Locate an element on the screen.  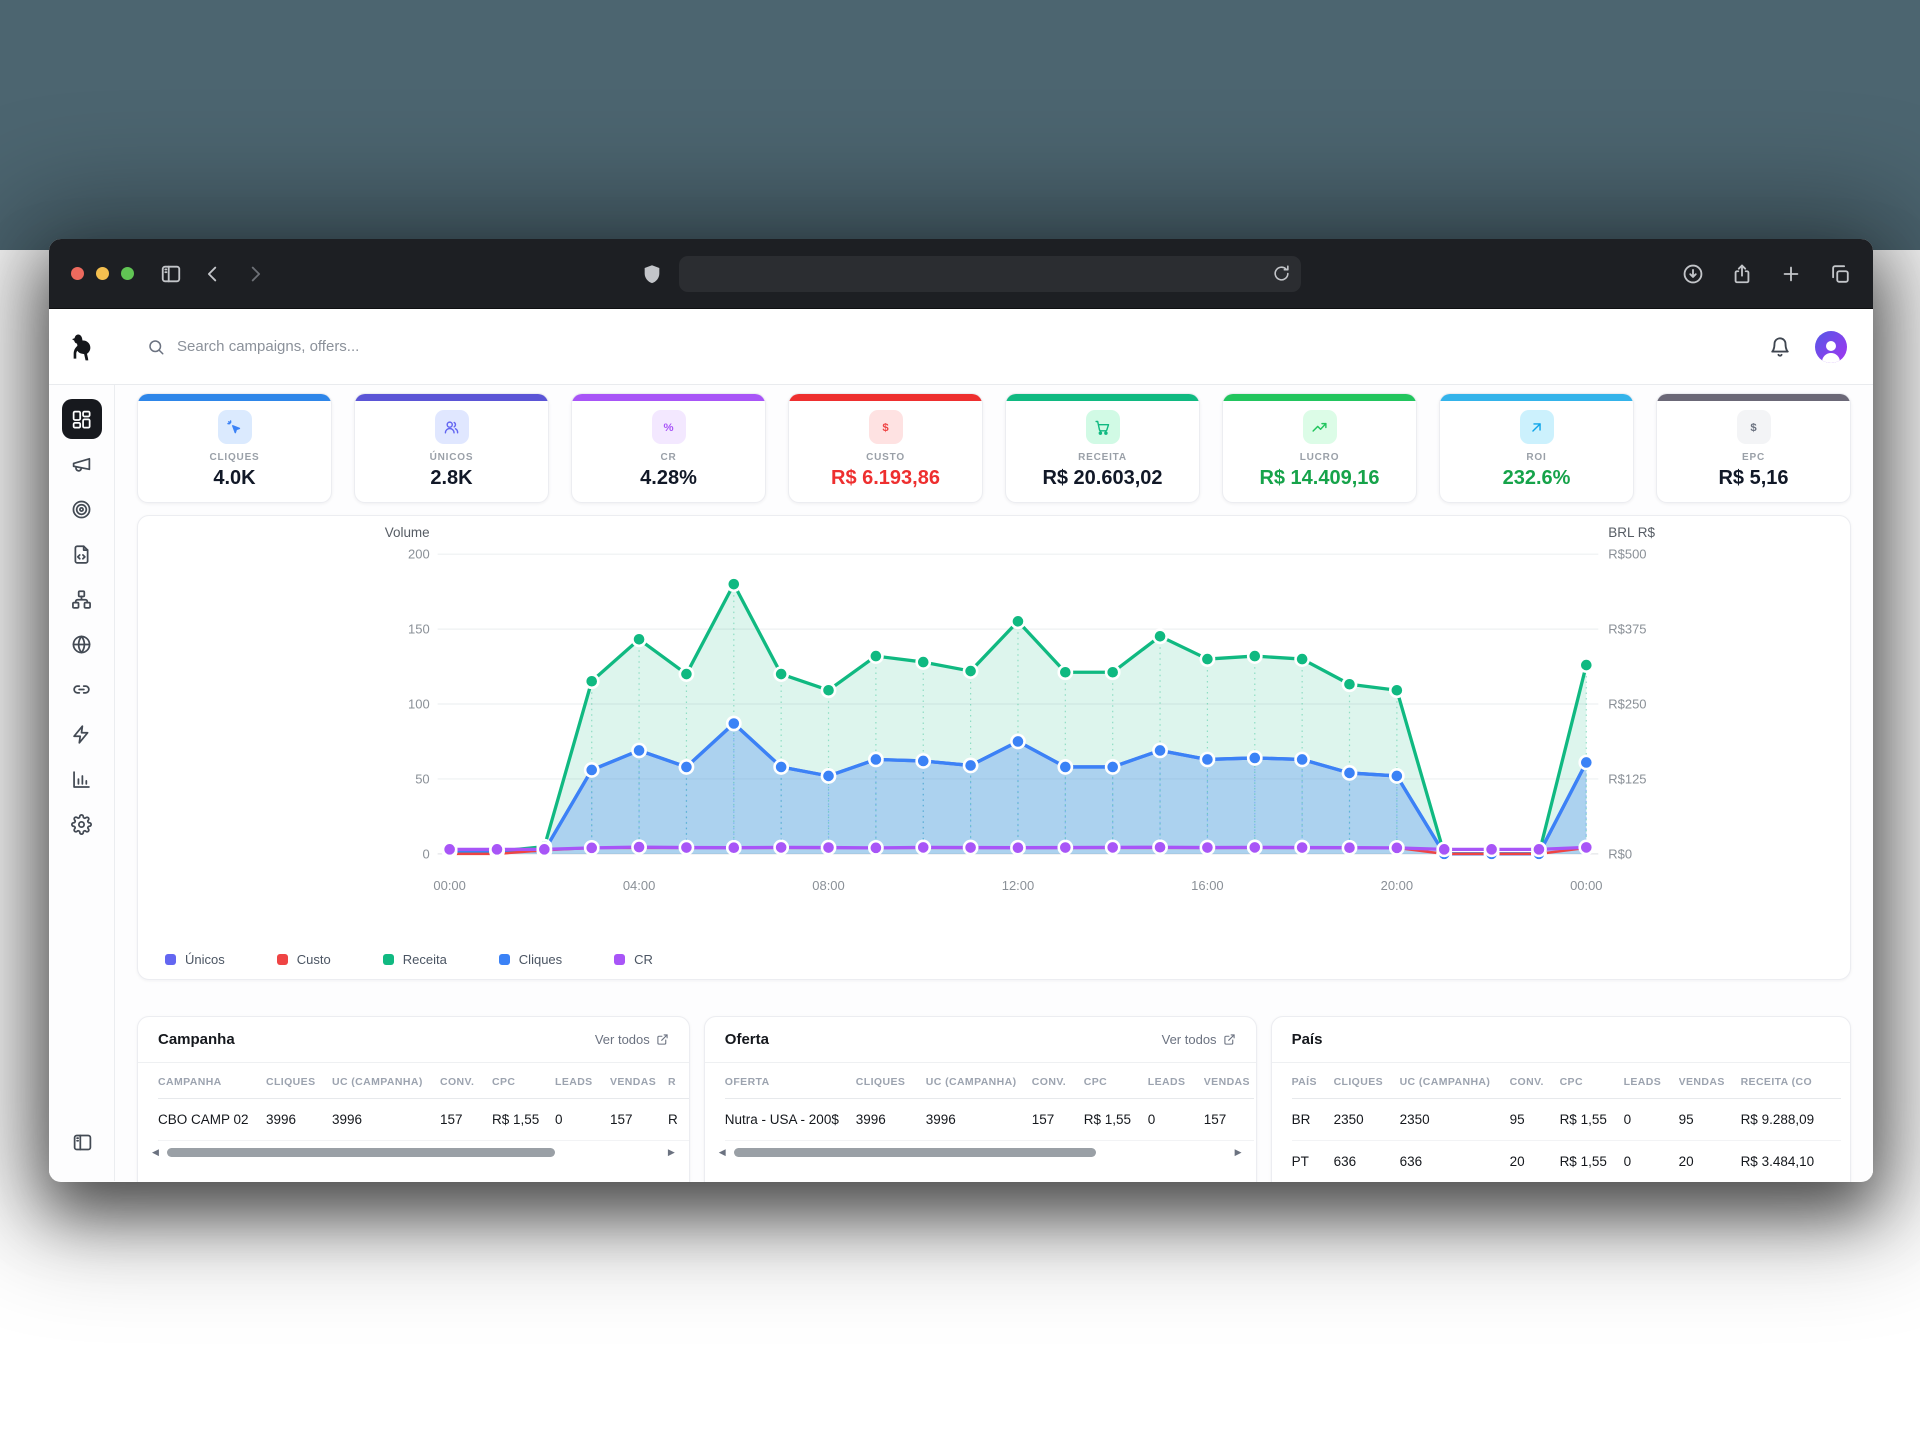
sidebar-item-funnels is located at coordinates (82, 599).